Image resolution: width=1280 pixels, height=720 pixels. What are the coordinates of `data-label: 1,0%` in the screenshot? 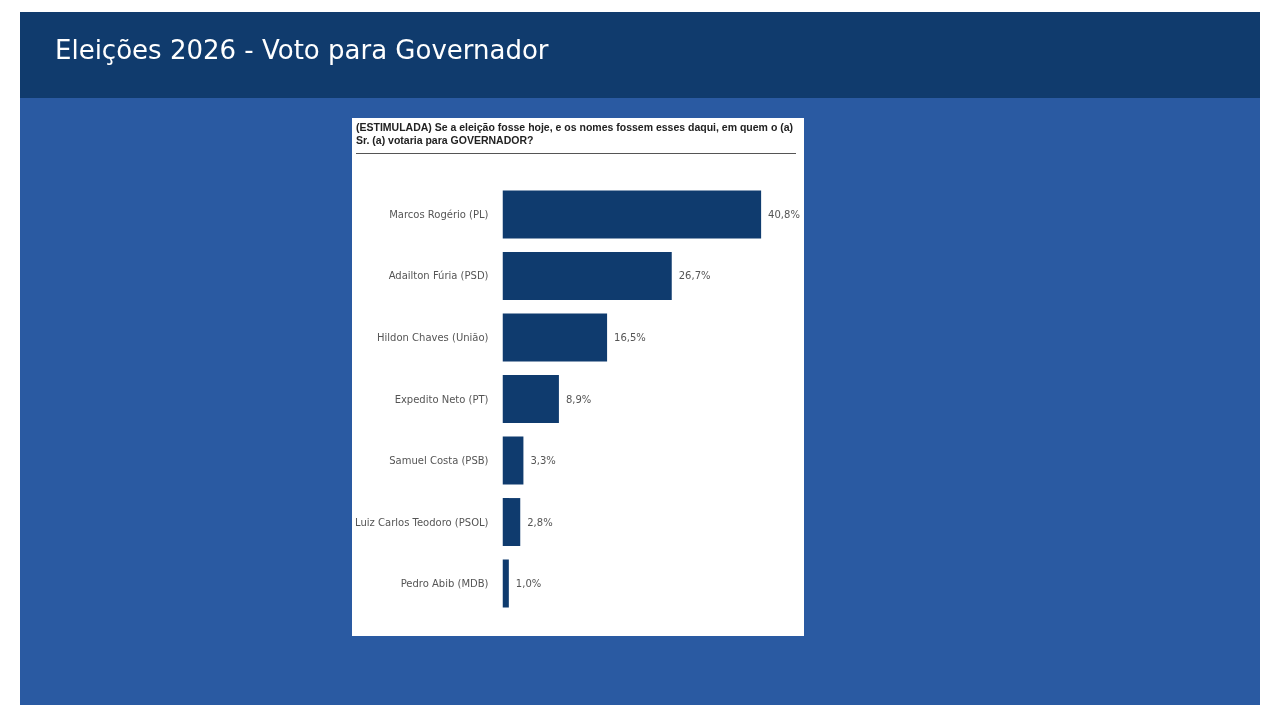 It's located at (528, 584).